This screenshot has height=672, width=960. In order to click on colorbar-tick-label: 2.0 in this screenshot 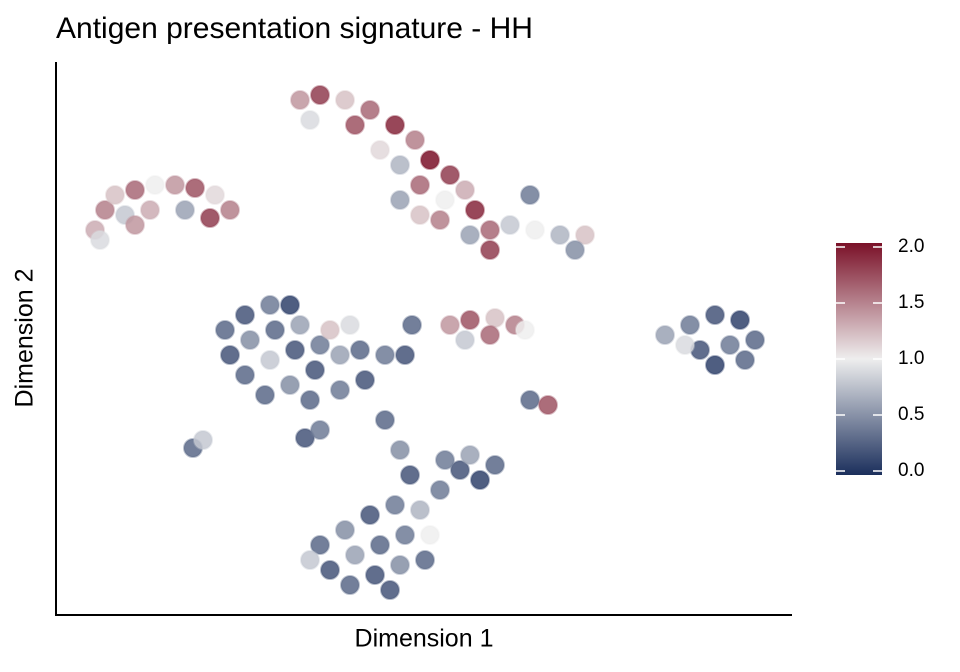, I will do `click(911, 246)`.